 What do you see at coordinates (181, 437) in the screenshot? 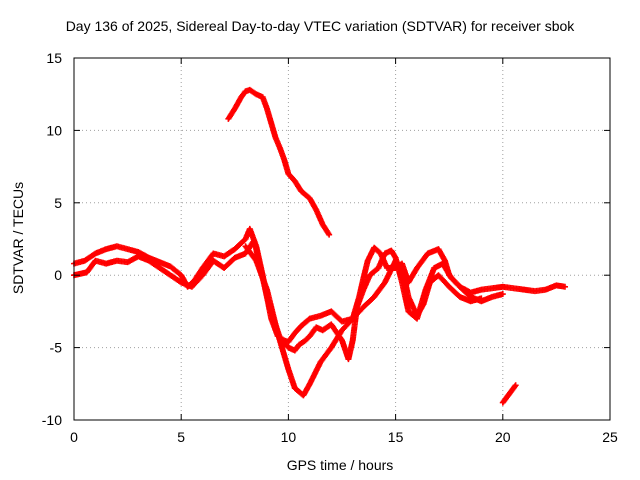
I see `x-tick-label: 5` at bounding box center [181, 437].